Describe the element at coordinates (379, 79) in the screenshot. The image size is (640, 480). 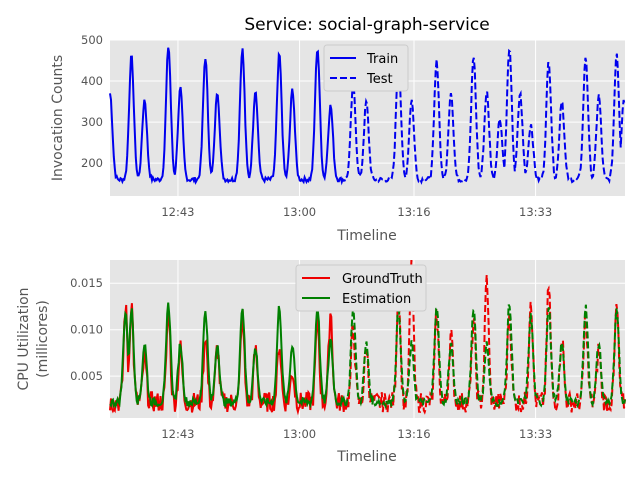
I see `legend-test-label: Test` at that location.